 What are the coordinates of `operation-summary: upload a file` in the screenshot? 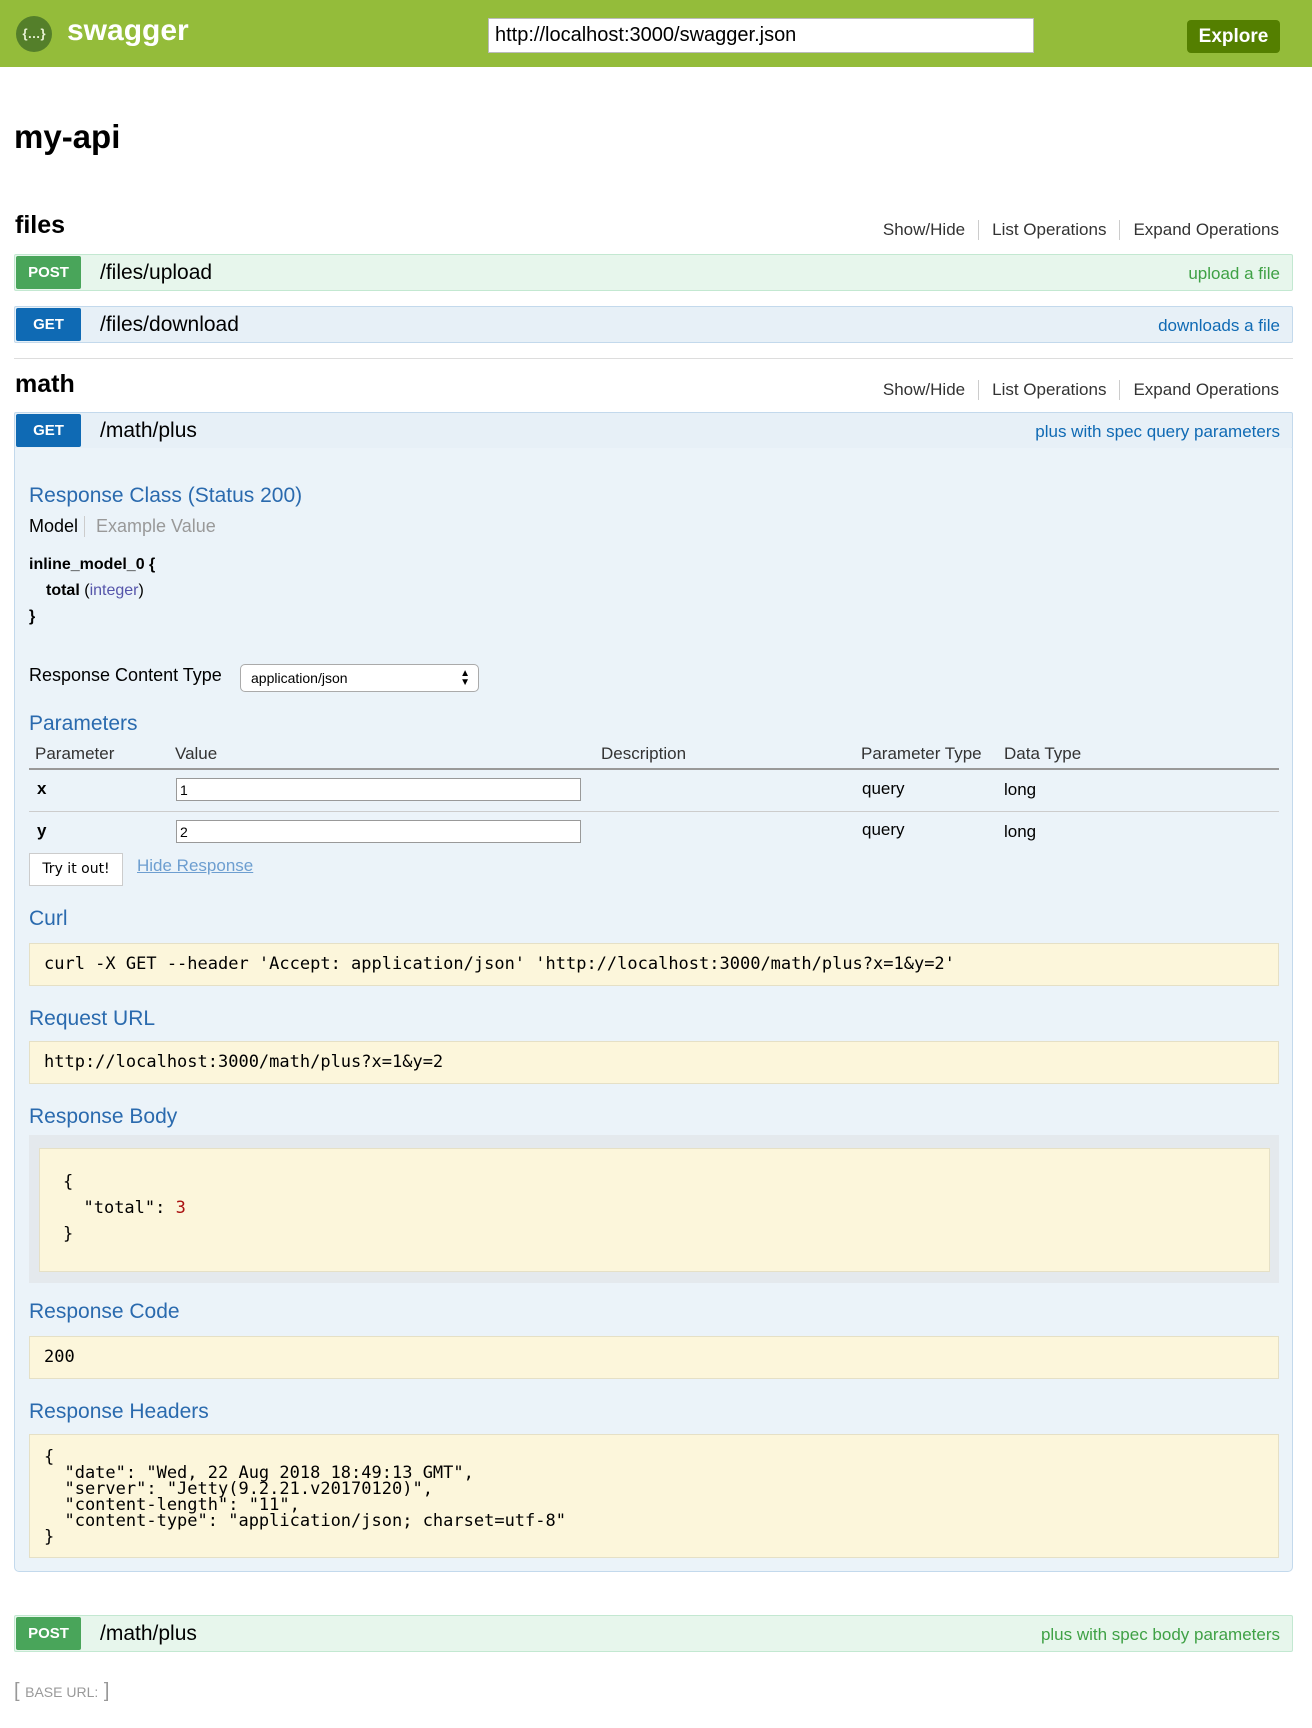 It's located at (1234, 273).